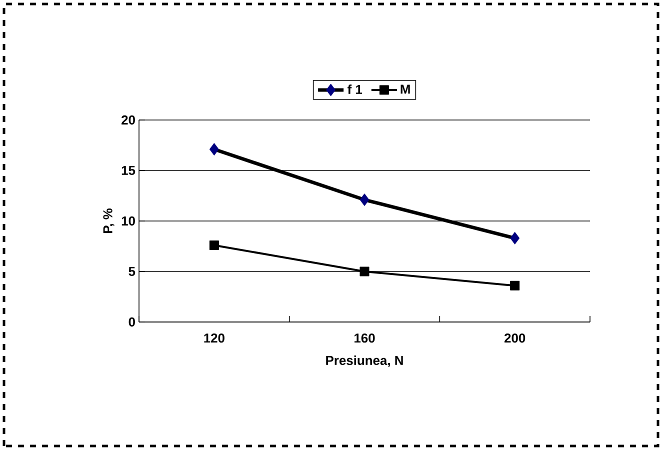  I want to click on legend-label: f 1, so click(355, 89).